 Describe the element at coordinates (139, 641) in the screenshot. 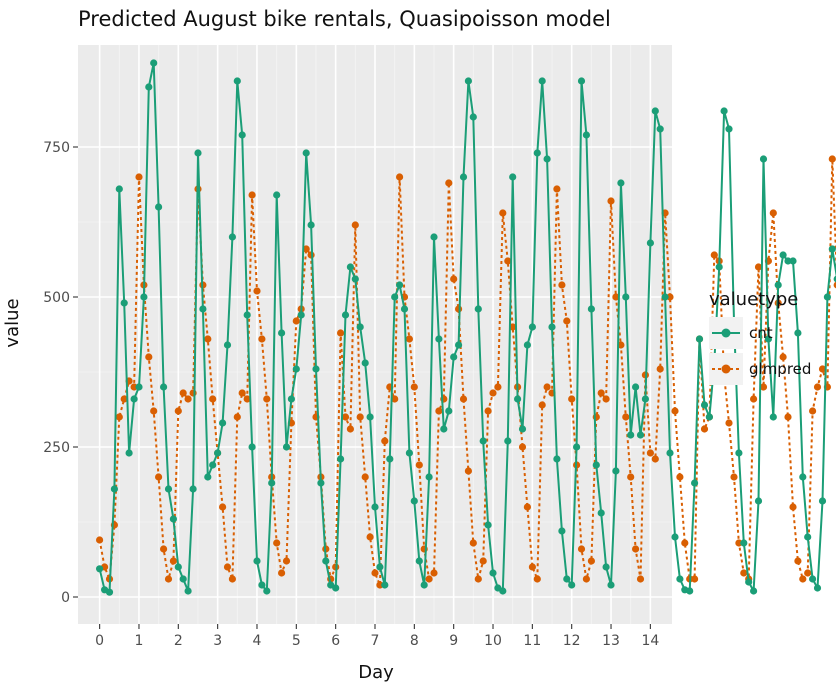

I see `x-tick-label: 1` at that location.